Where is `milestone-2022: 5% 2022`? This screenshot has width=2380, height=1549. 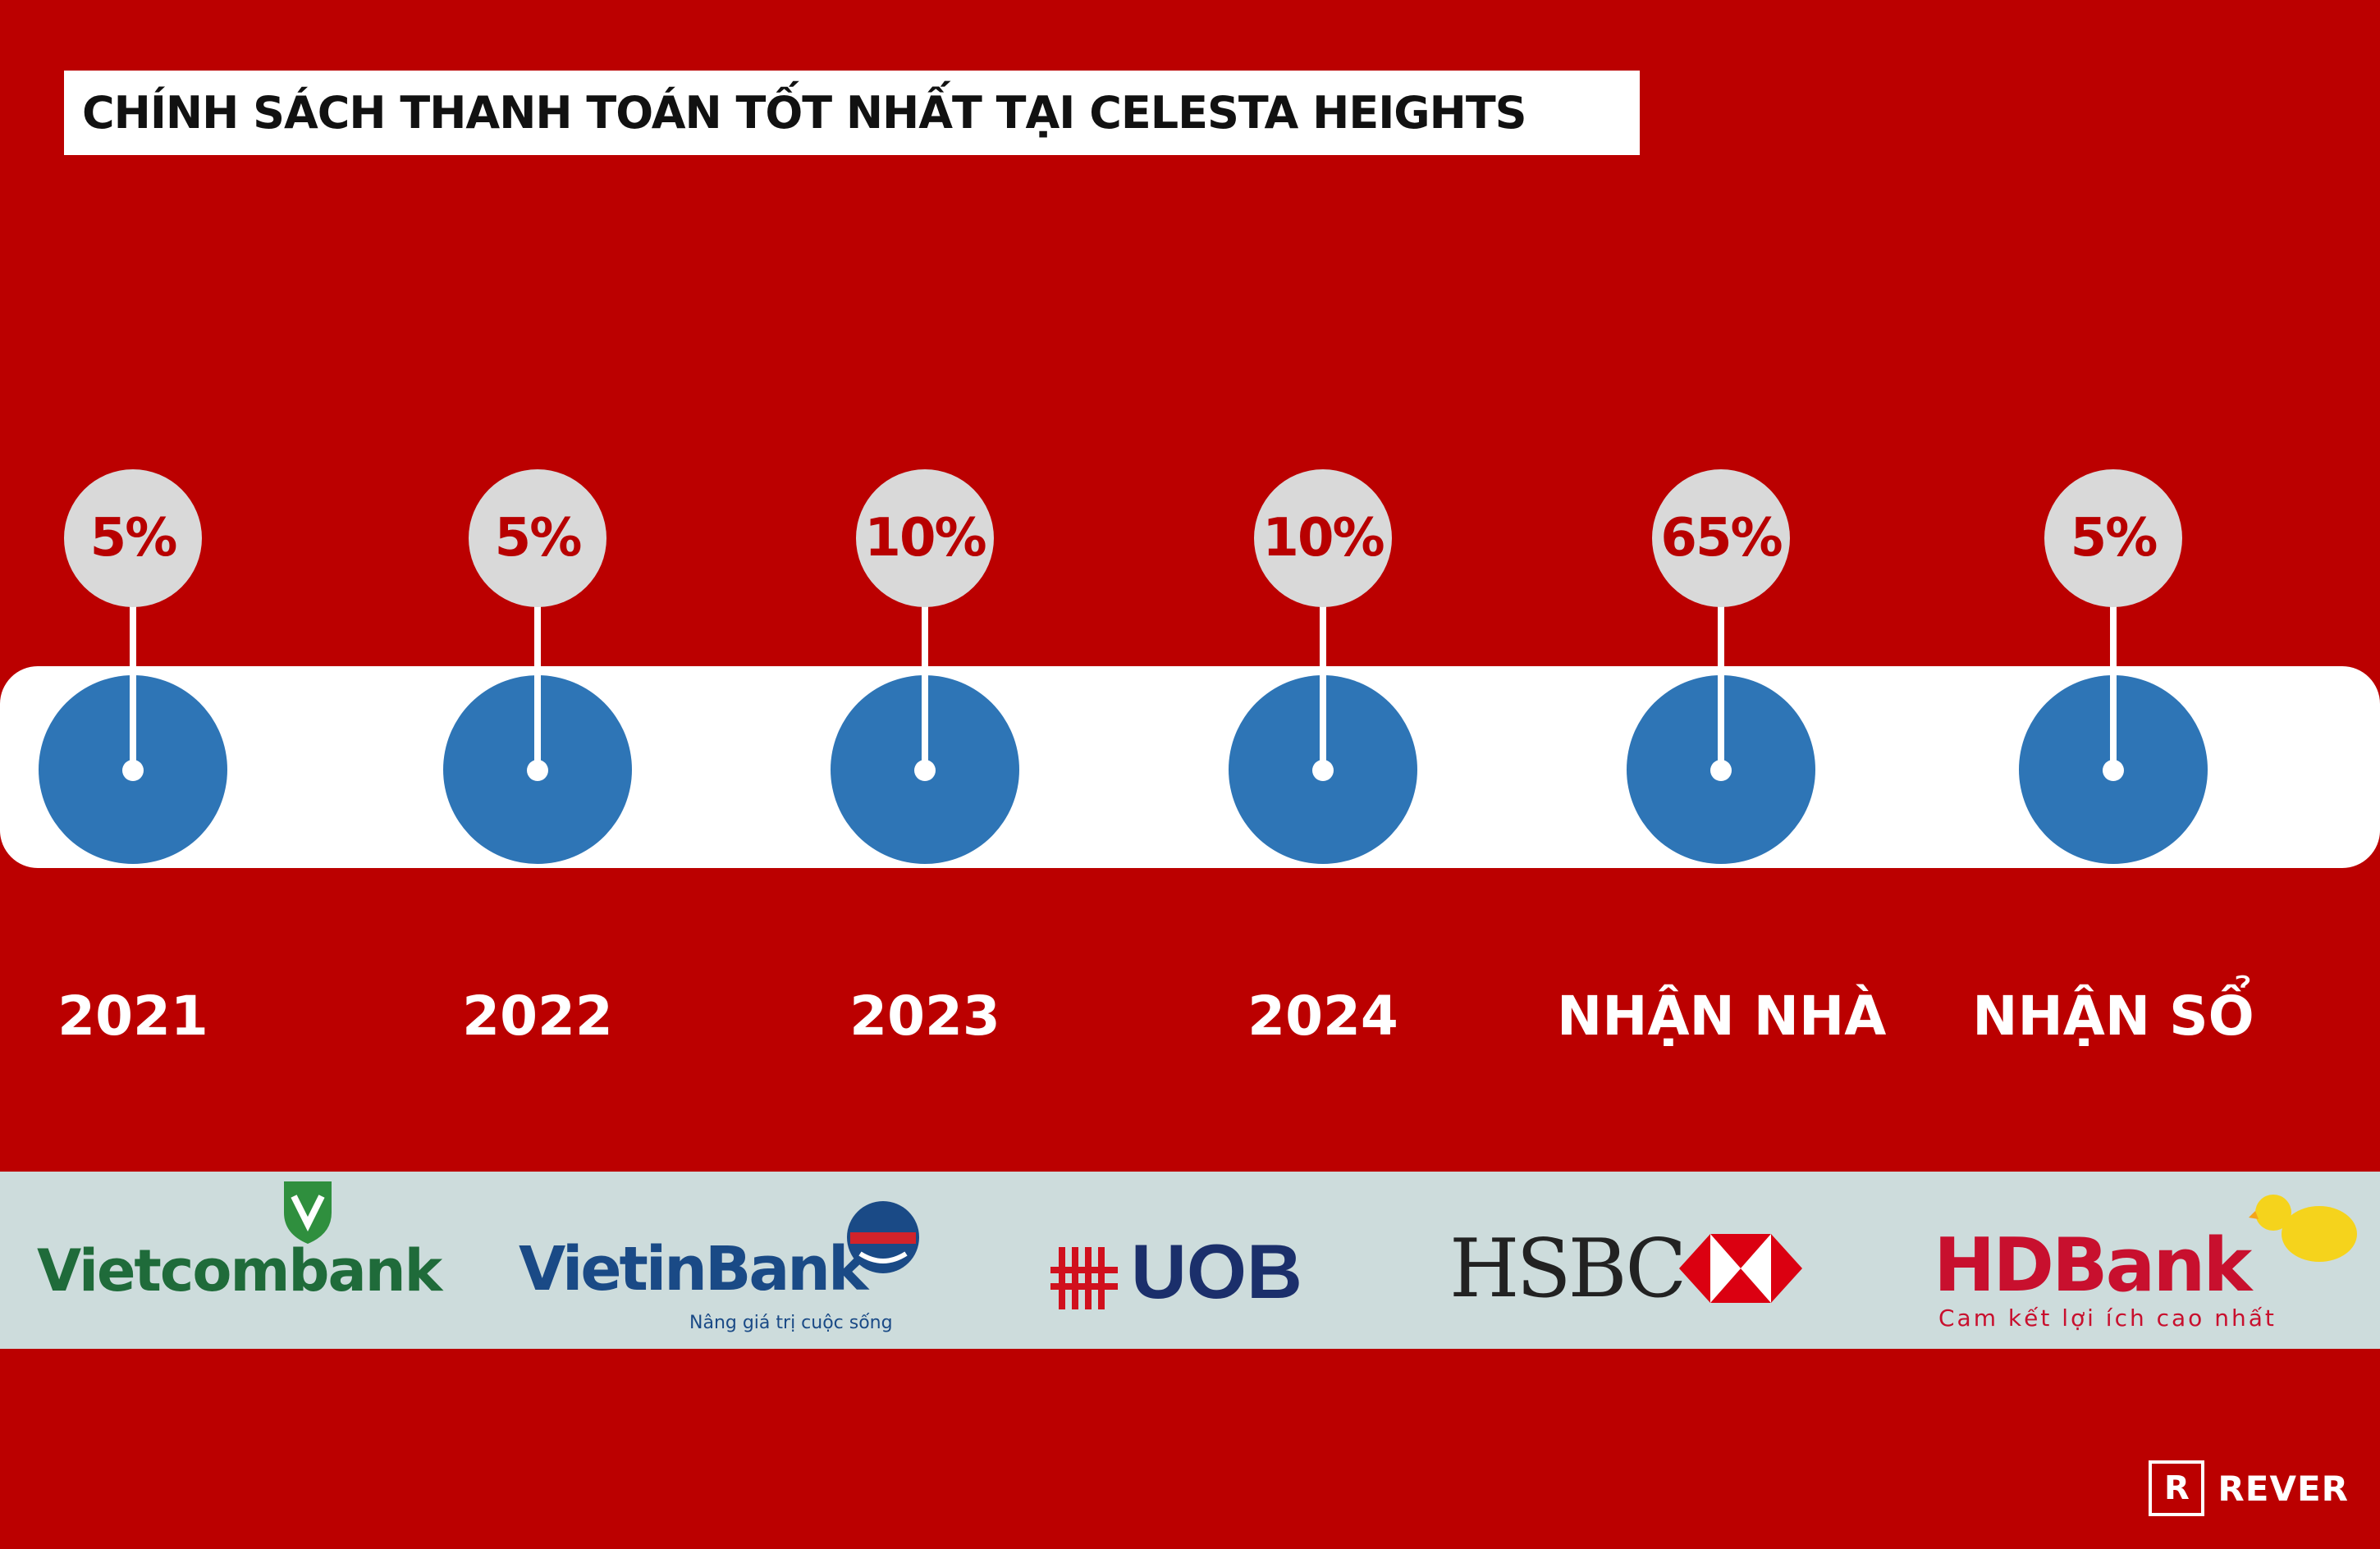 milestone-2022: 5% 2022 is located at coordinates (537, 533).